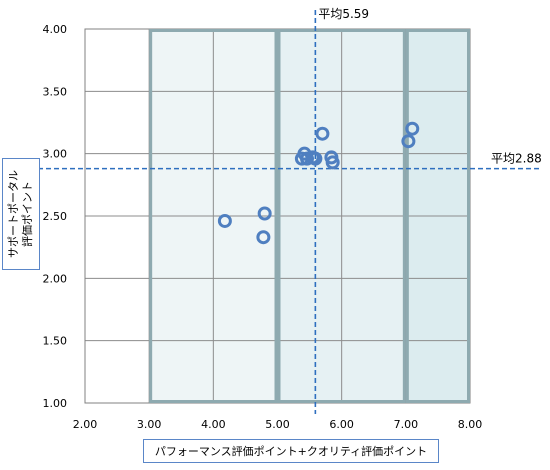 The image size is (550, 470). What do you see at coordinates (85, 424) in the screenshot?
I see `x-tick-label-1: 2.00` at bounding box center [85, 424].